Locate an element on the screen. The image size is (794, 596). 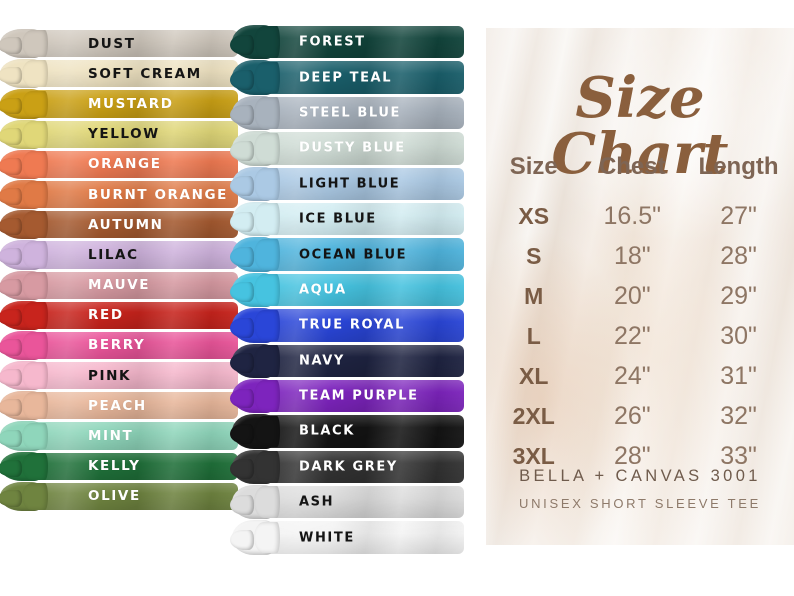
color-label: DEEP TEAL is located at coordinates (346, 78).